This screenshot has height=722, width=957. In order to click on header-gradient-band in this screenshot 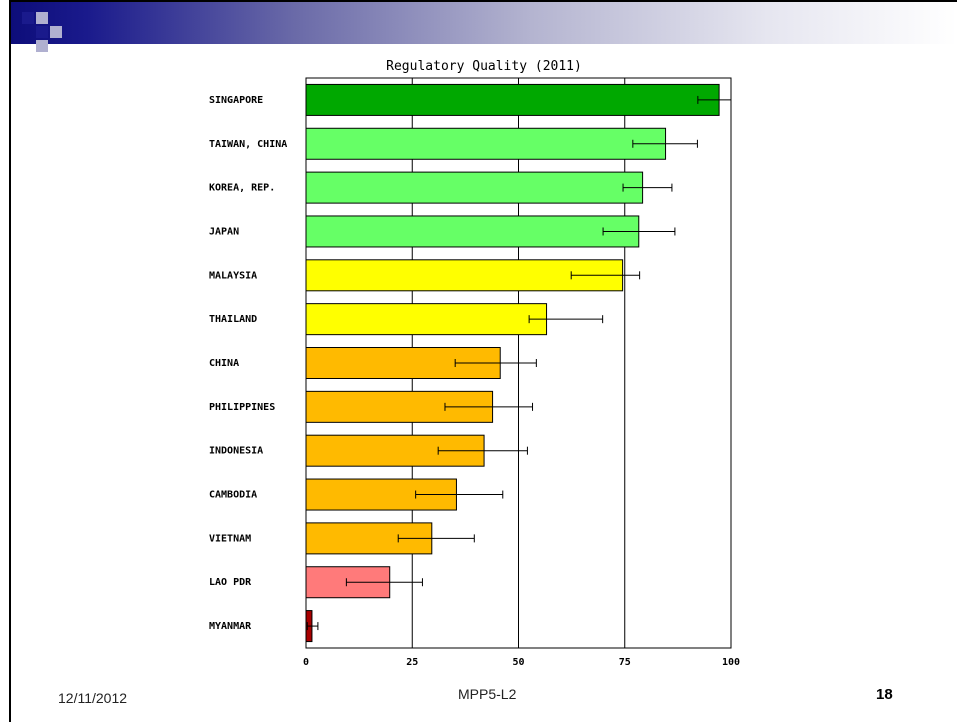, I will do `click(484, 23)`.